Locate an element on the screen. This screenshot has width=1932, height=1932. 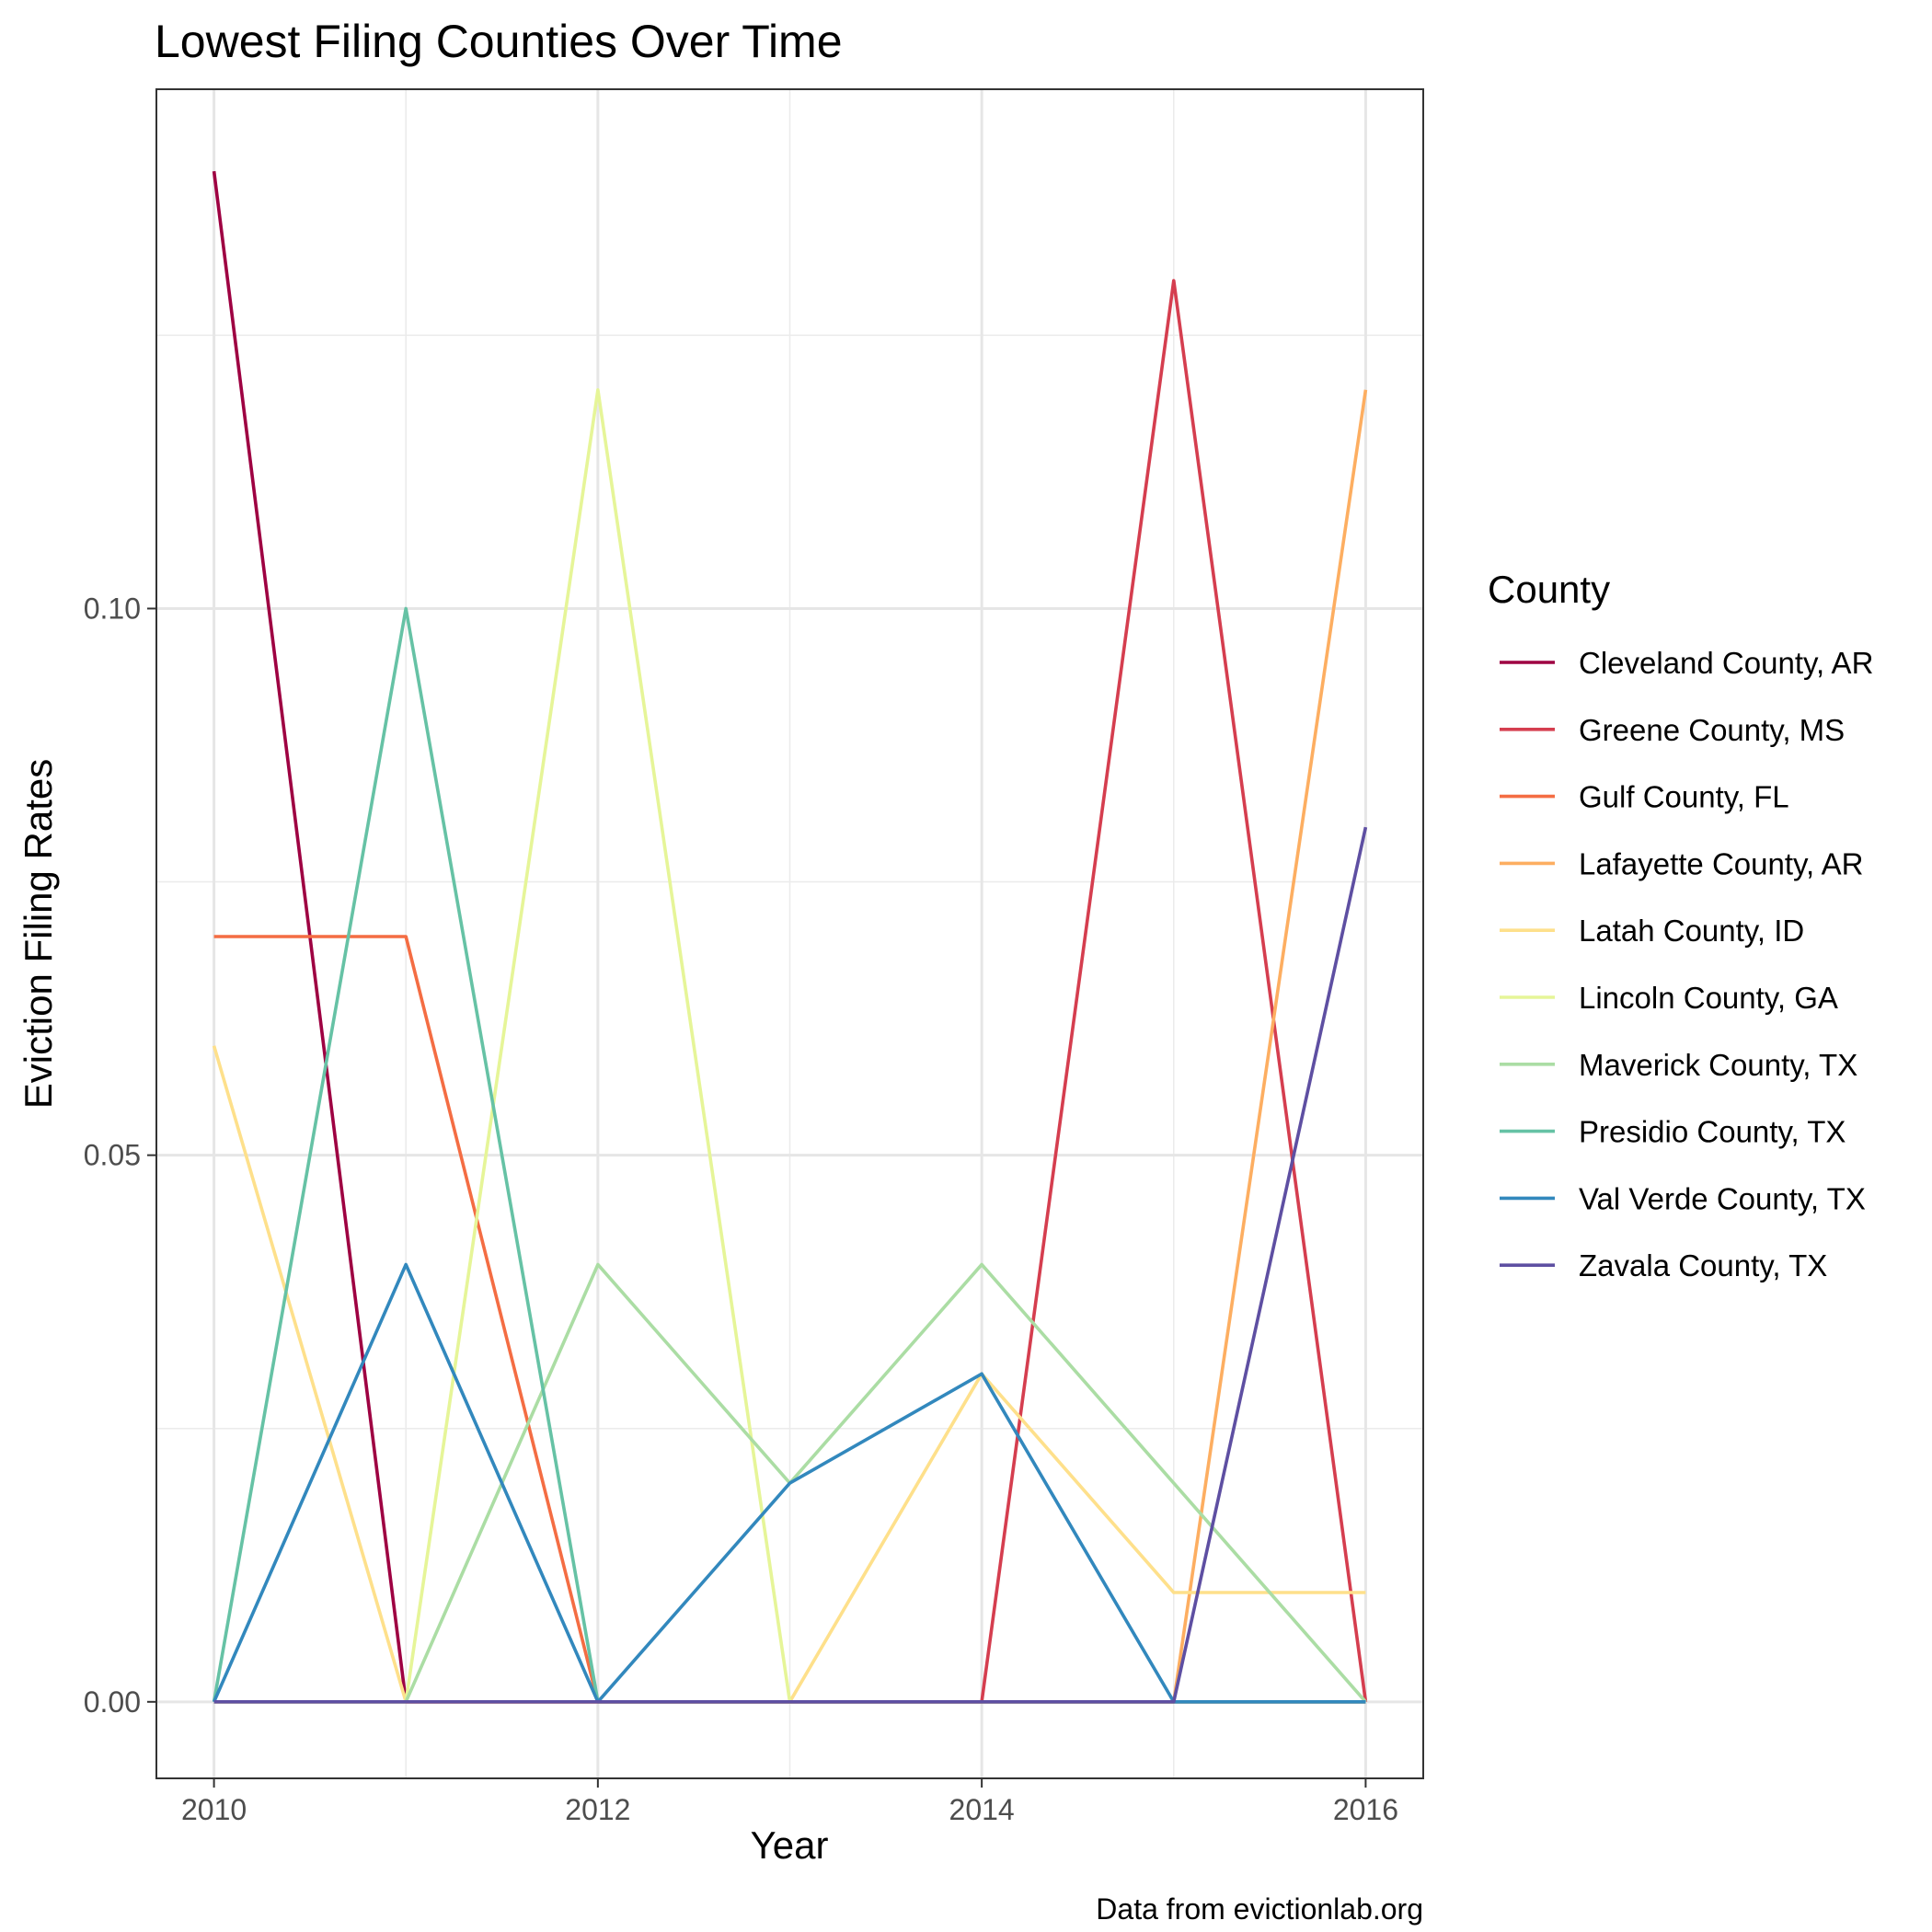
x-axis-title: Year is located at coordinates (790, 1845).